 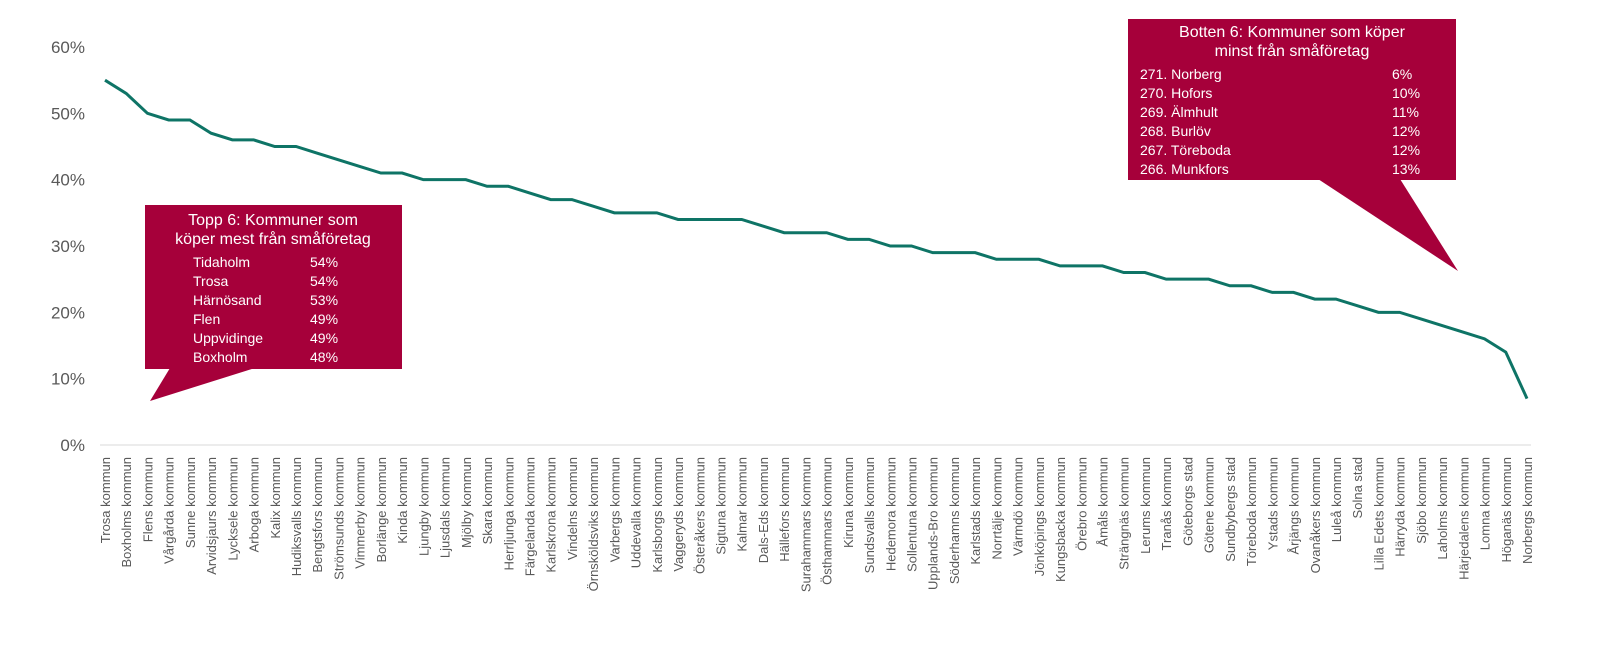 I want to click on x-tick-label: Tranås kommun, so click(x=1166, y=503).